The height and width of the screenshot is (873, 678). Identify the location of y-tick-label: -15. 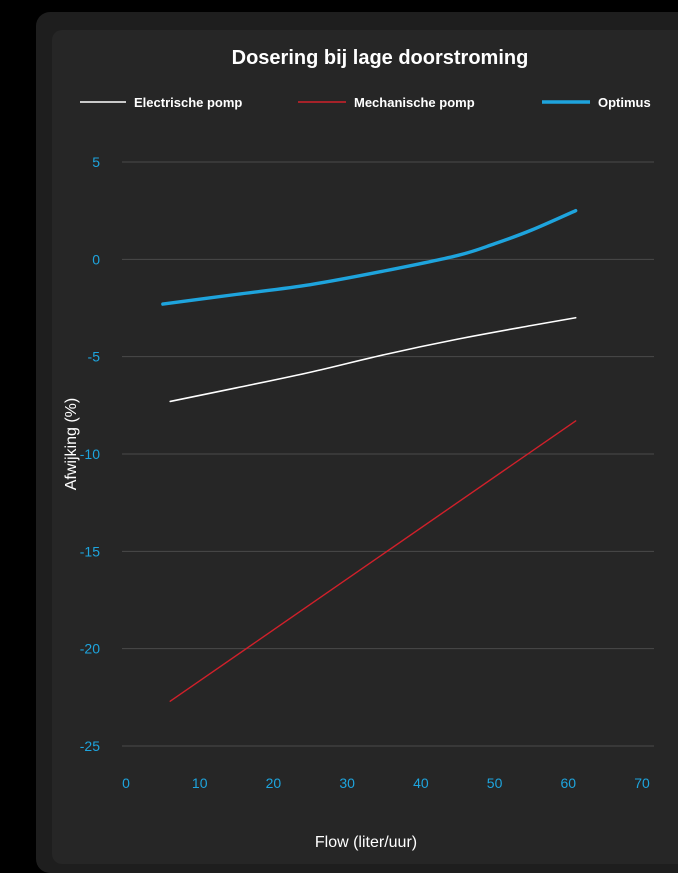
(90, 551).